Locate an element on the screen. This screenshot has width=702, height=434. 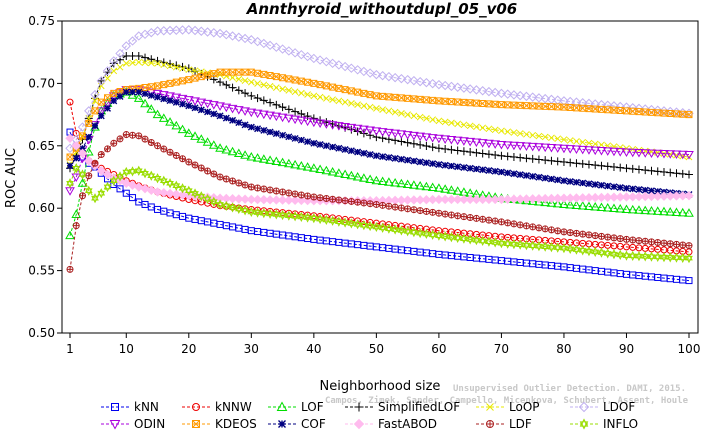
legend-label: LDF is located at coordinates (520, 424).